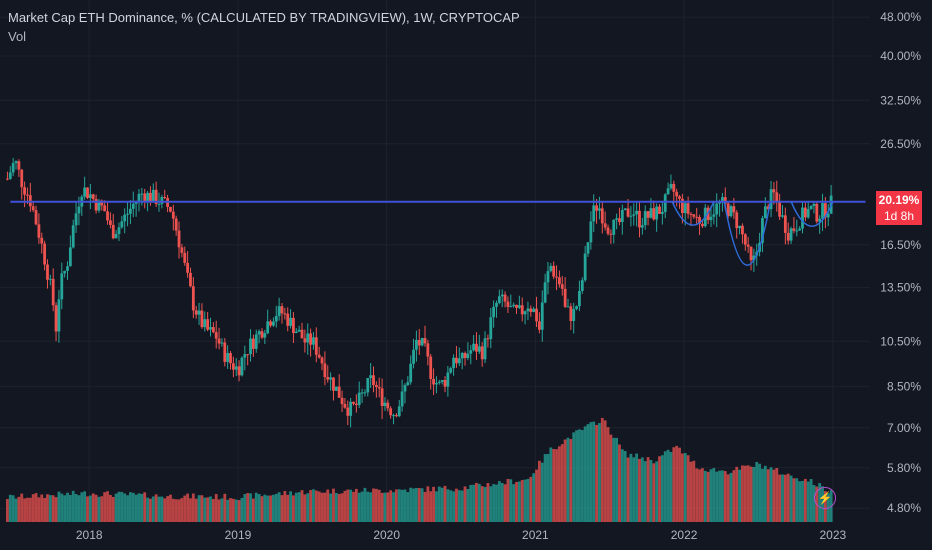 This screenshot has height=550, width=932. What do you see at coordinates (900, 245) in the screenshot?
I see `price-tick-label: 16.50%` at bounding box center [900, 245].